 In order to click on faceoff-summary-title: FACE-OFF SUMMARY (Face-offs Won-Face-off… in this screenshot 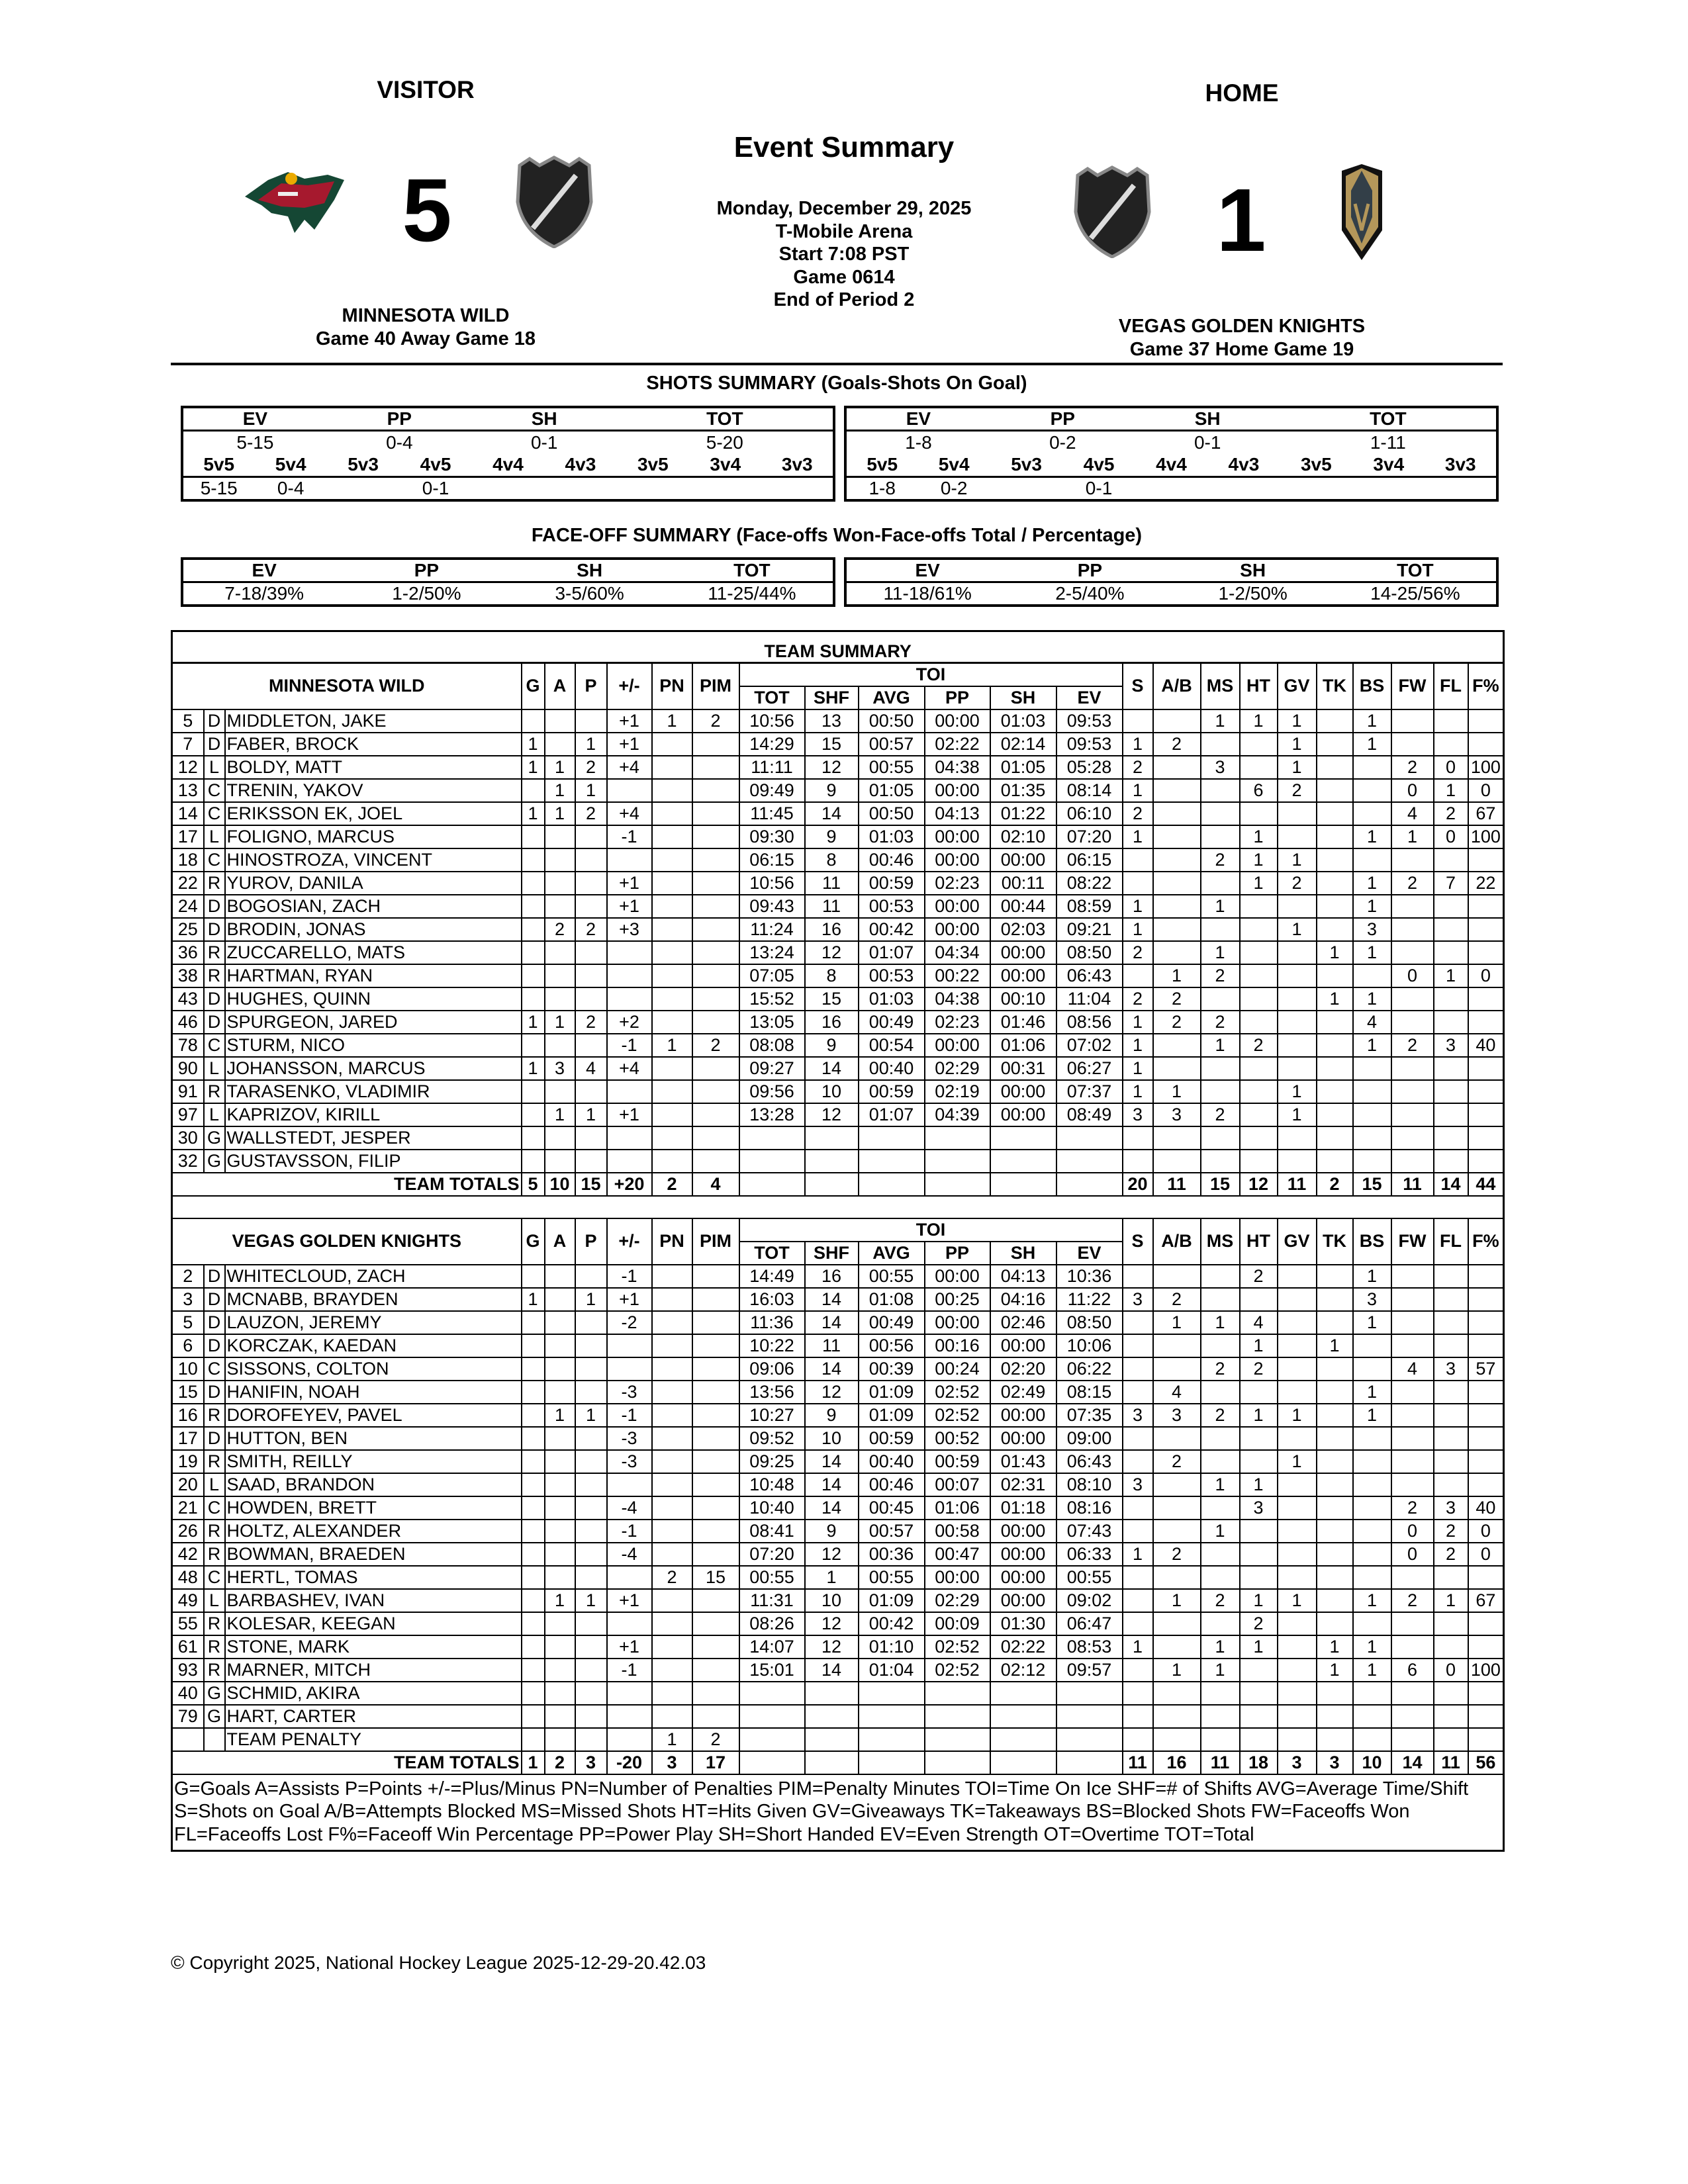, I will do `click(837, 535)`.